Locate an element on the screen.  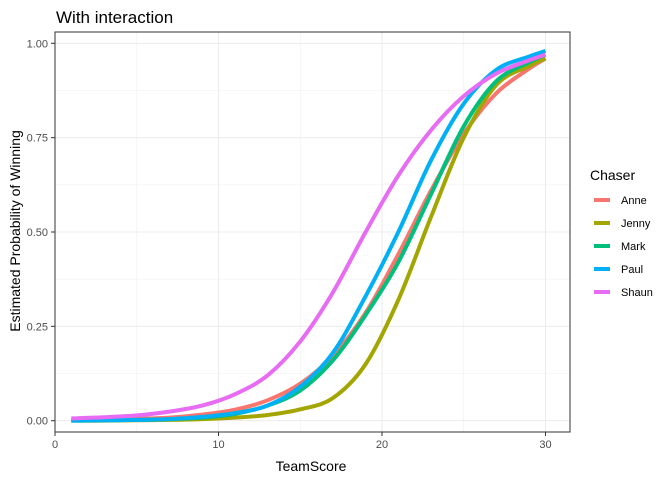
legend-title: Chaser is located at coordinates (612, 175).